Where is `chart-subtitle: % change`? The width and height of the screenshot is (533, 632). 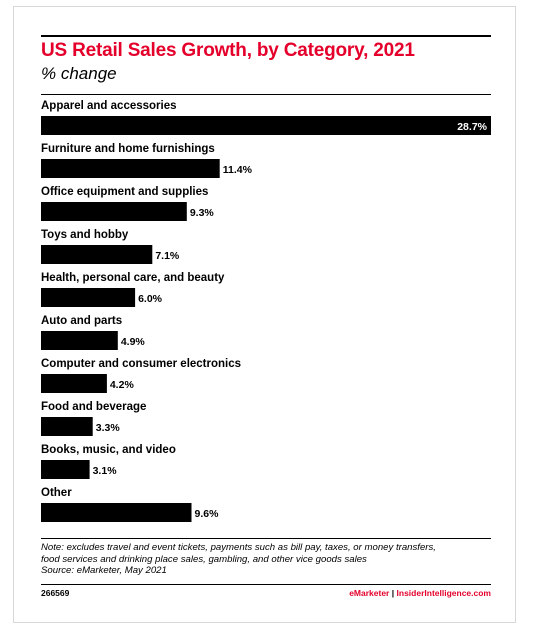 chart-subtitle: % change is located at coordinates (79, 73).